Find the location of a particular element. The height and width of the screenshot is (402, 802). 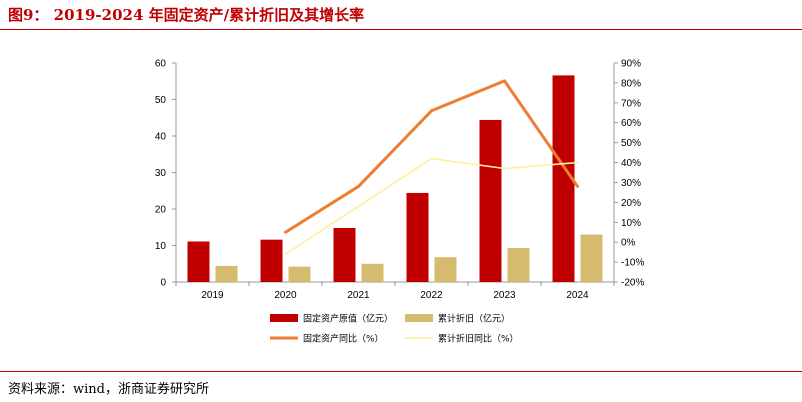

x-tick-label: 2021 is located at coordinates (358, 295).